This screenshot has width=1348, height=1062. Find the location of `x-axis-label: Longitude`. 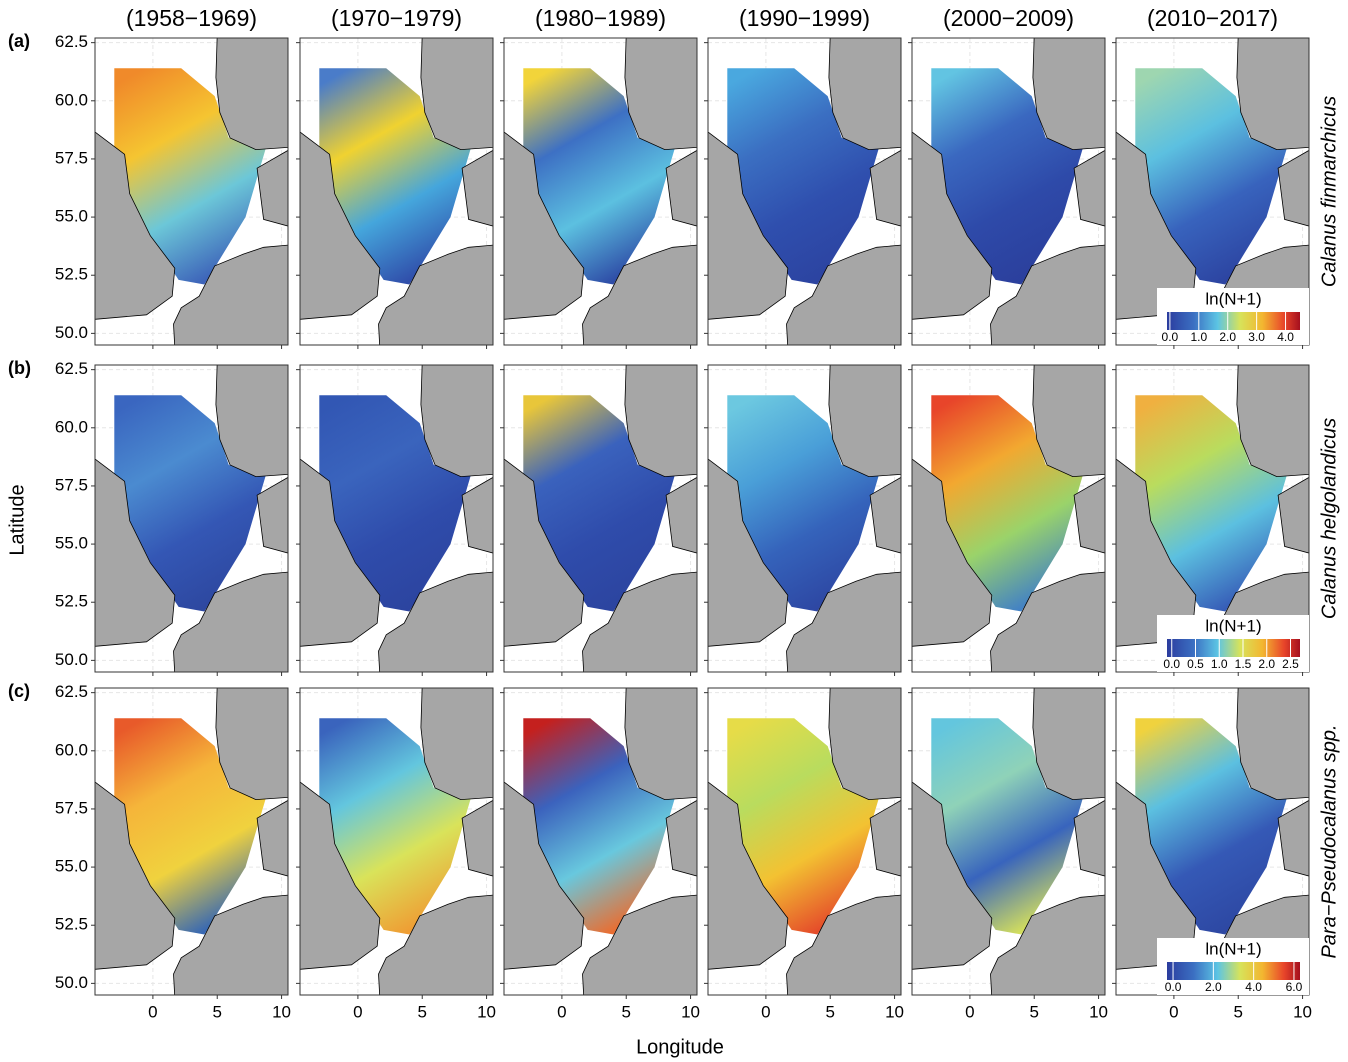

x-axis-label: Longitude is located at coordinates (680, 1047).